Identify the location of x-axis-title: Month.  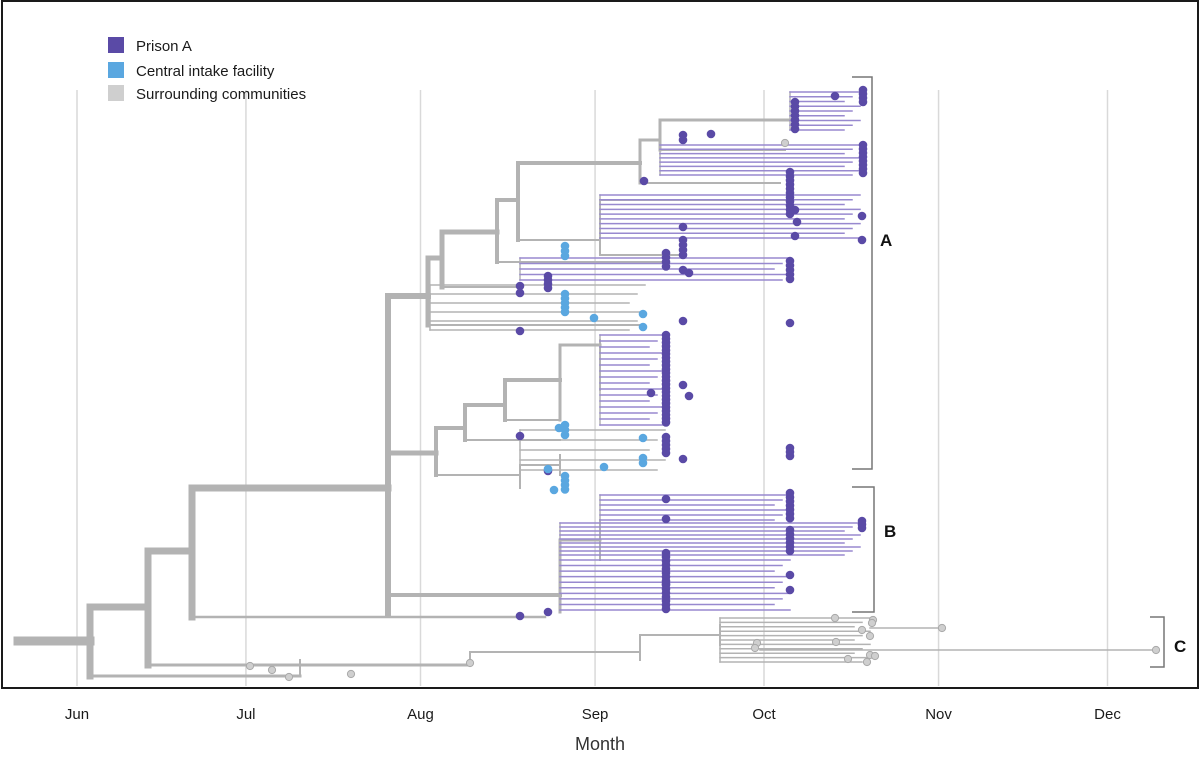
(600, 744).